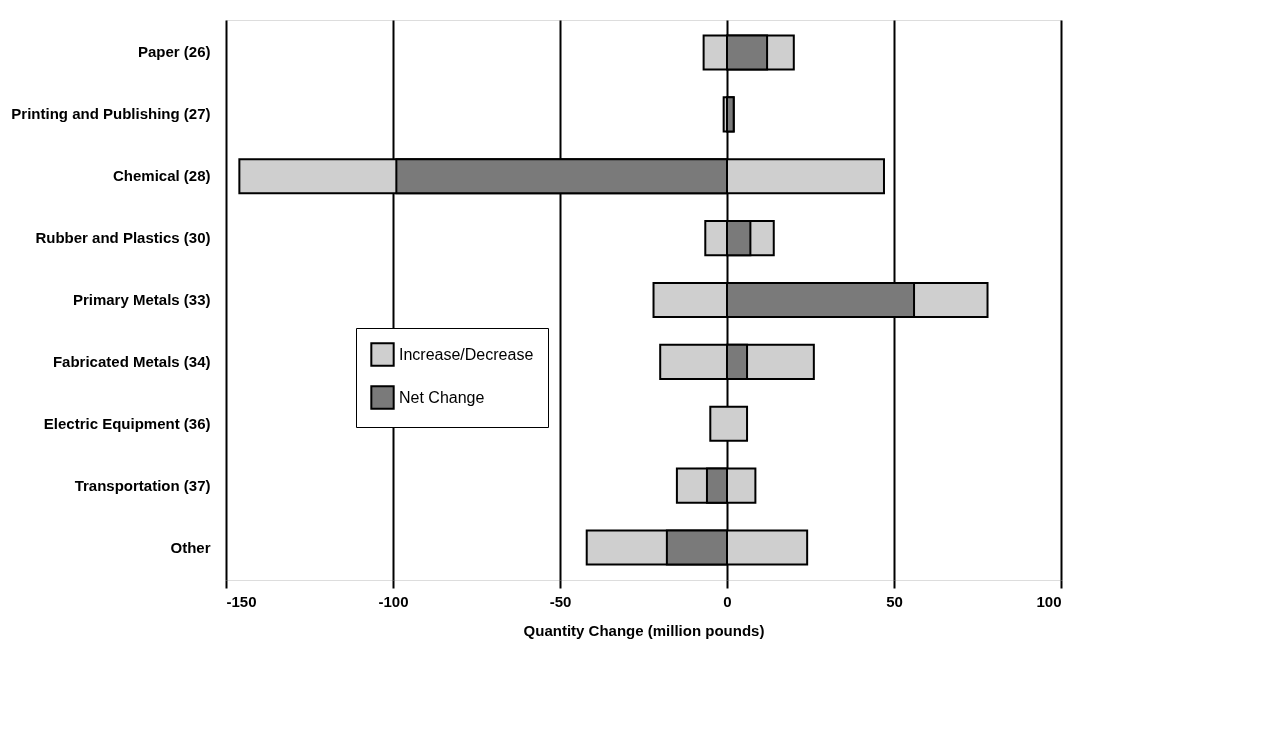 The width and height of the screenshot is (1268, 752). Describe the element at coordinates (393, 601) in the screenshot. I see `x-tick-label: -100` at that location.